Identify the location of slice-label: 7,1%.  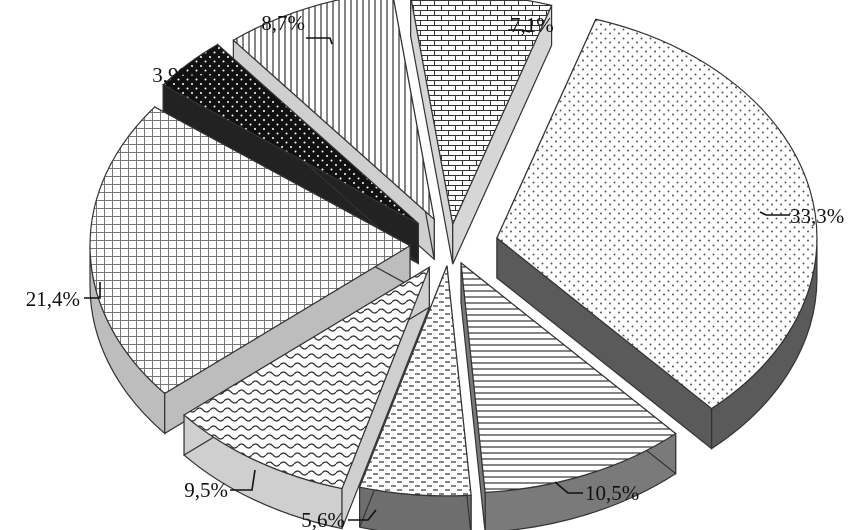
(532, 25).